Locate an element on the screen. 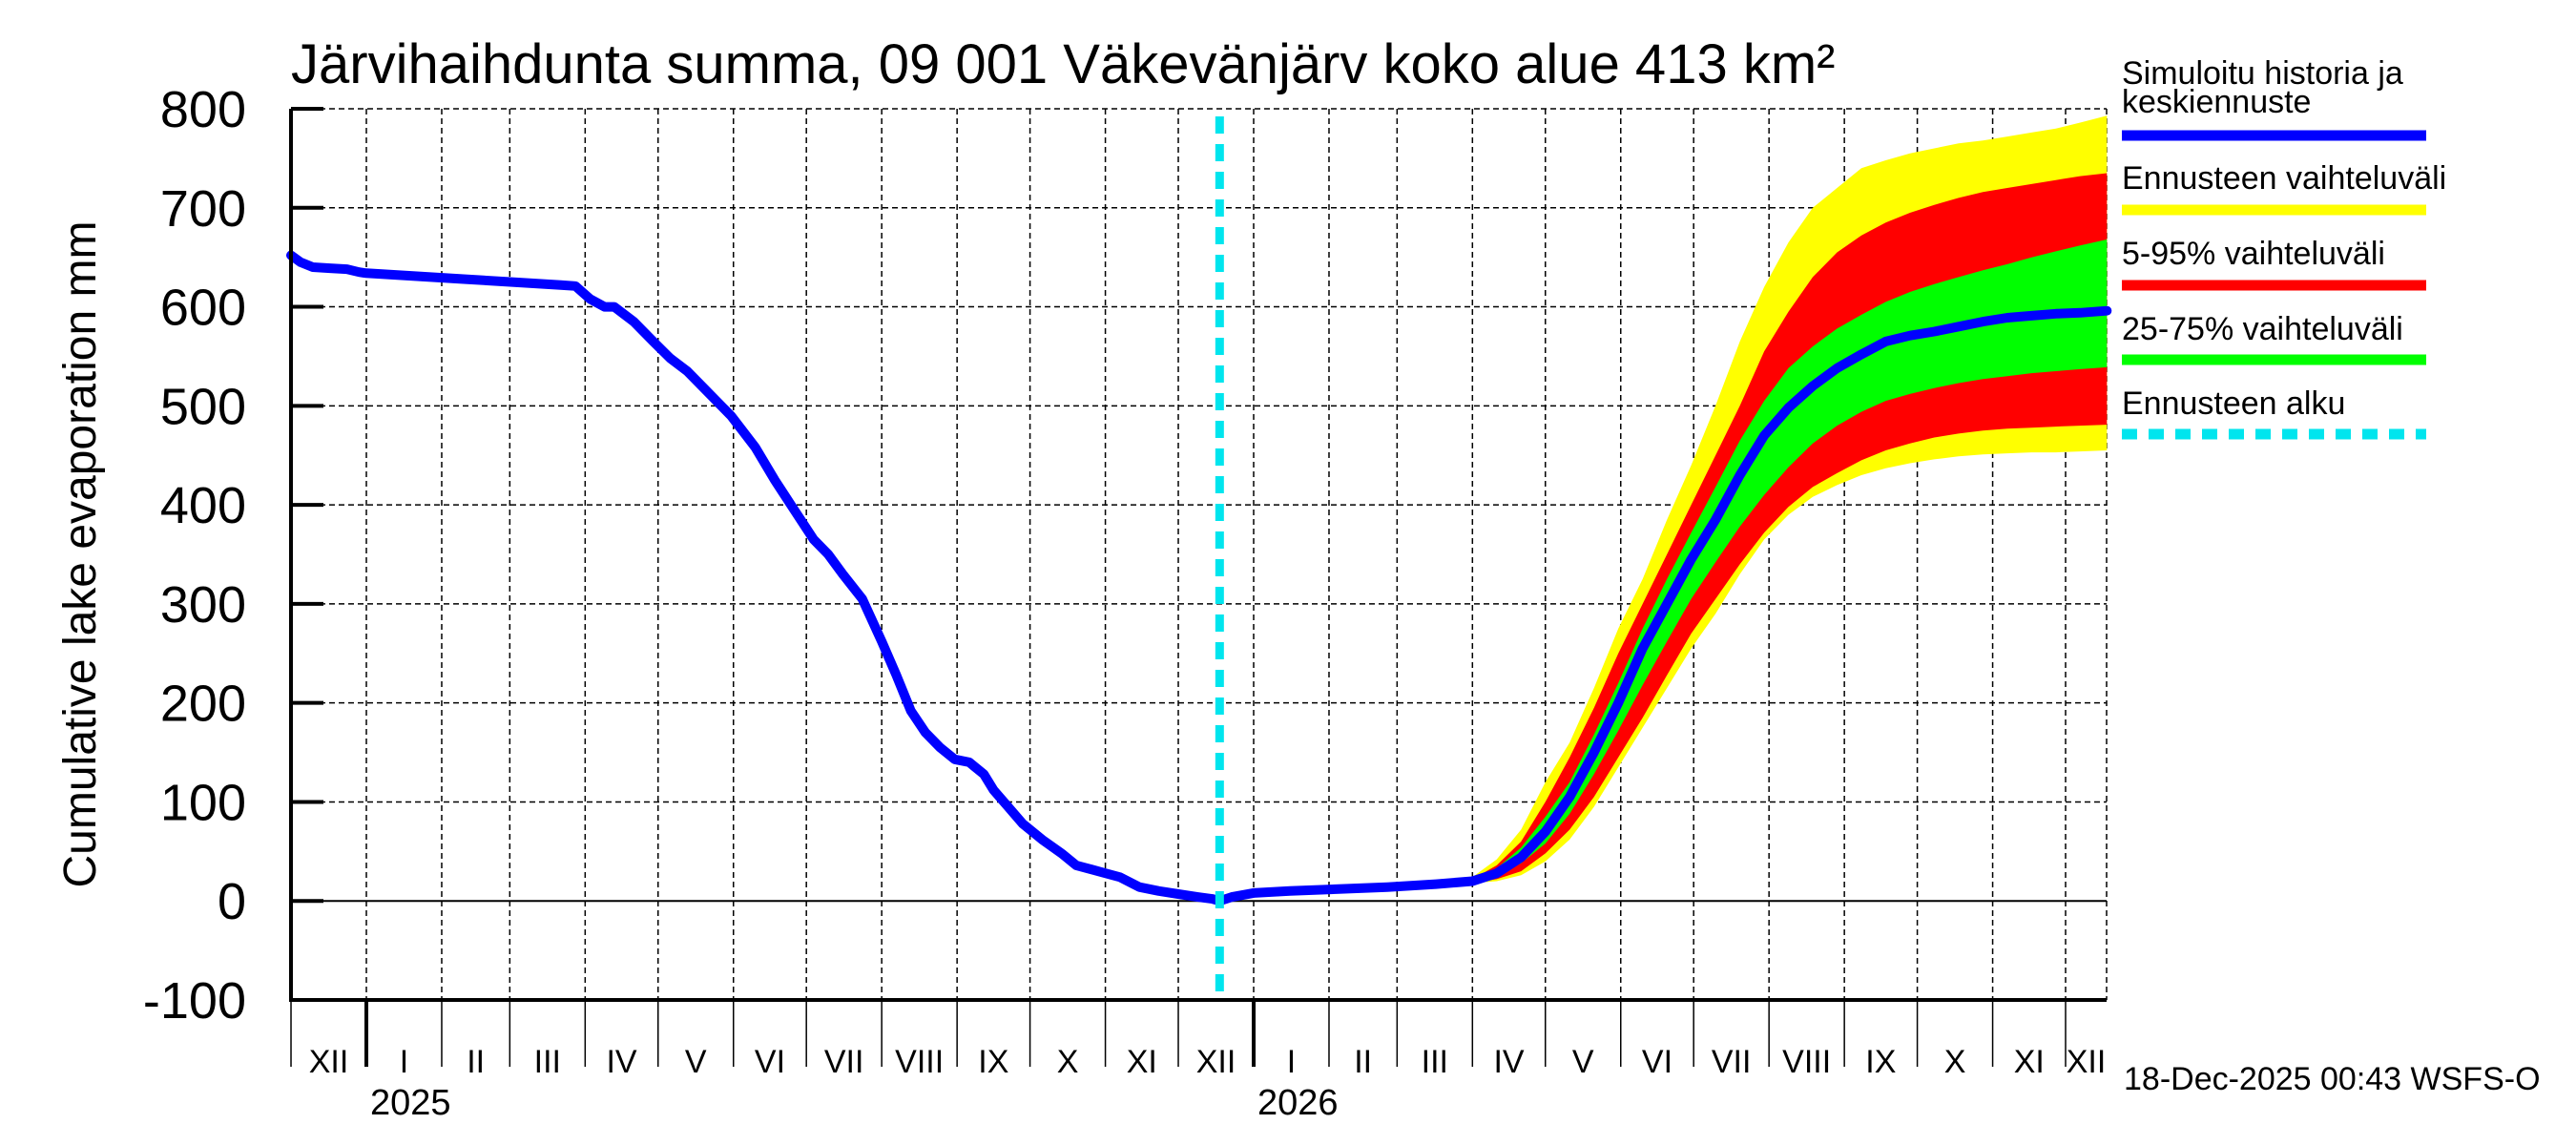 Image resolution: width=2576 pixels, height=1145 pixels. y-tick-label: 0 is located at coordinates (232, 901).